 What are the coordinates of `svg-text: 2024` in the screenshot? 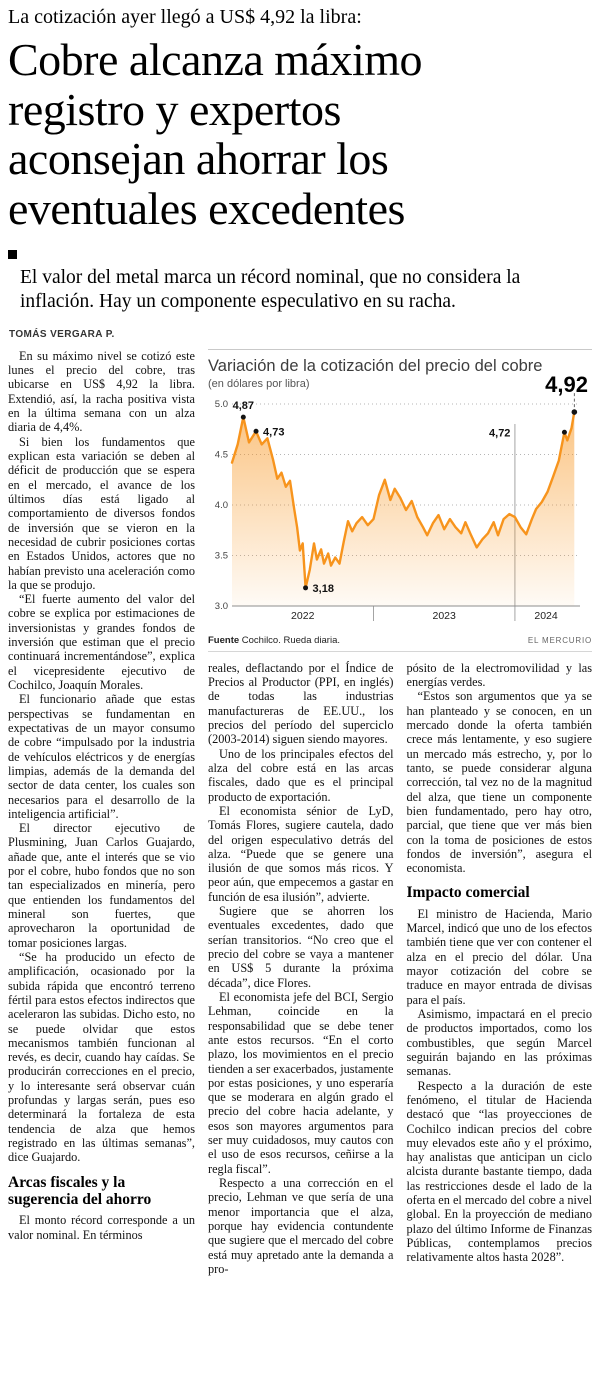 It's located at (546, 616).